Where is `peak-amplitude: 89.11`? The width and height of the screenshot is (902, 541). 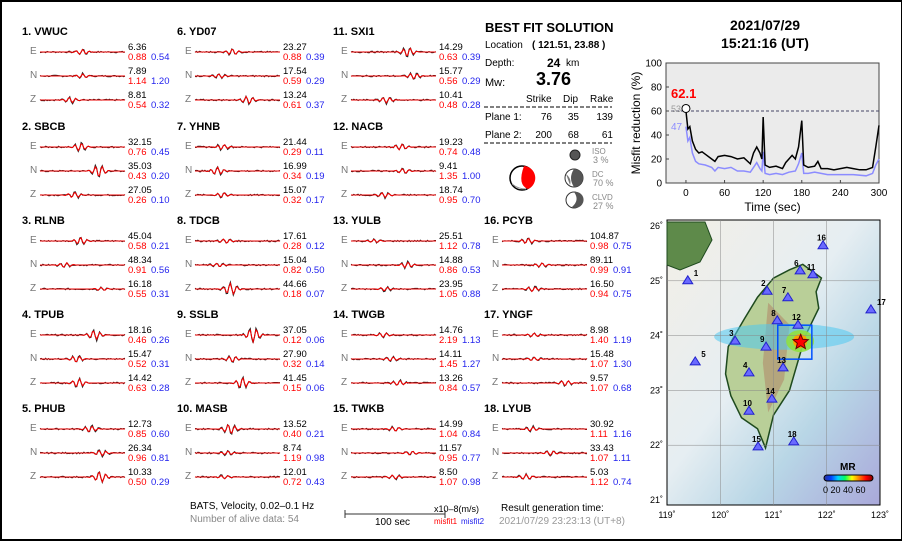
peak-amplitude: 89.11 is located at coordinates (602, 260).